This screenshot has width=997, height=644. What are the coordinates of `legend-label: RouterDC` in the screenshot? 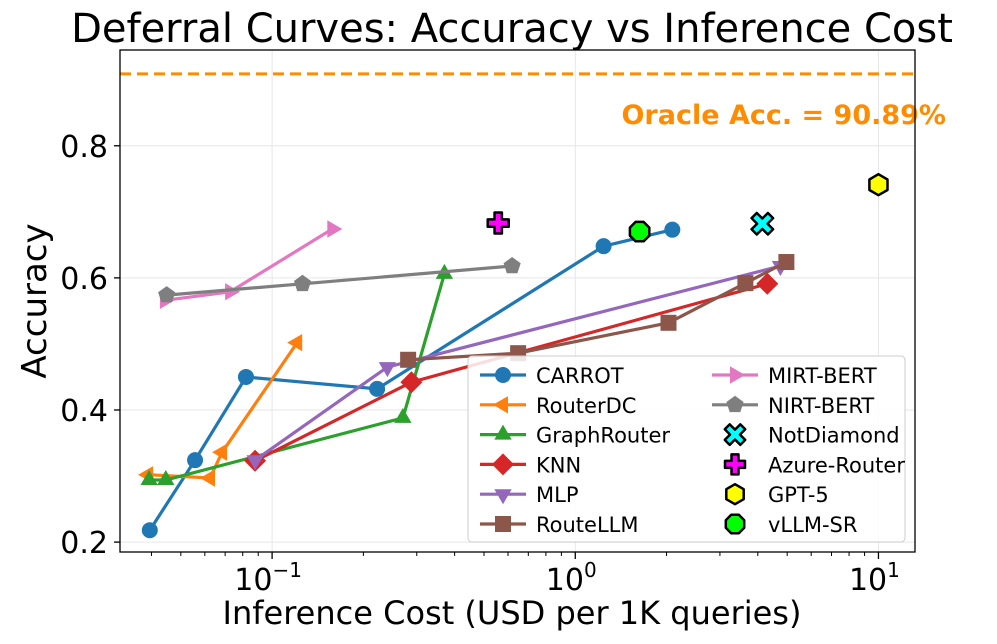 It's located at (586, 406).